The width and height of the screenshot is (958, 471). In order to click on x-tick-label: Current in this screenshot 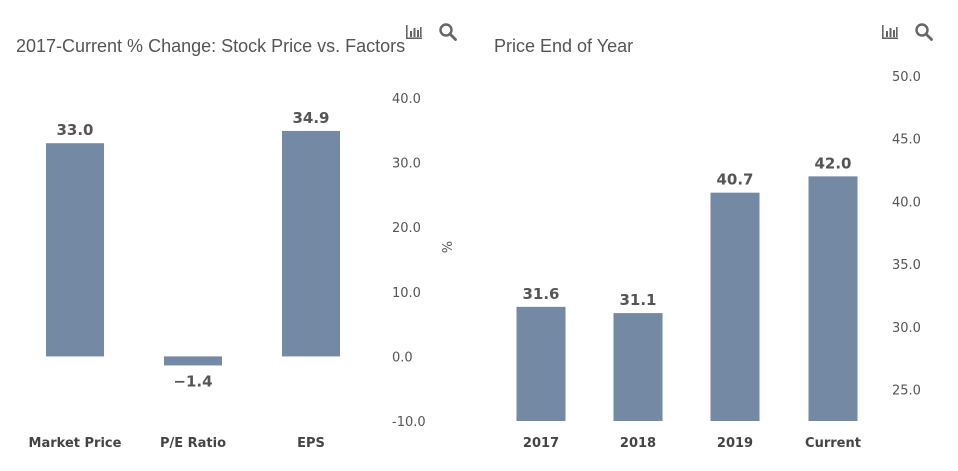, I will do `click(833, 443)`.